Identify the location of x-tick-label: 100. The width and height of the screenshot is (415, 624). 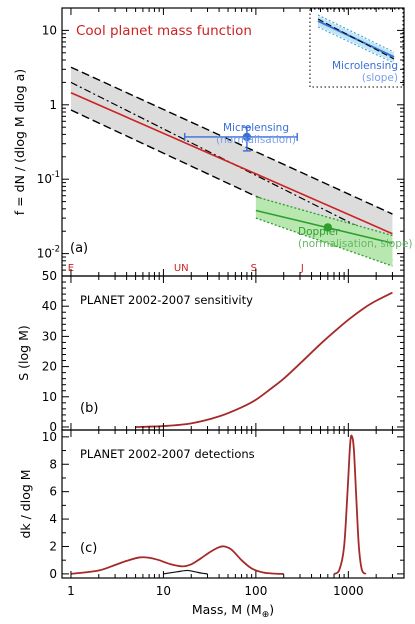
(255, 591).